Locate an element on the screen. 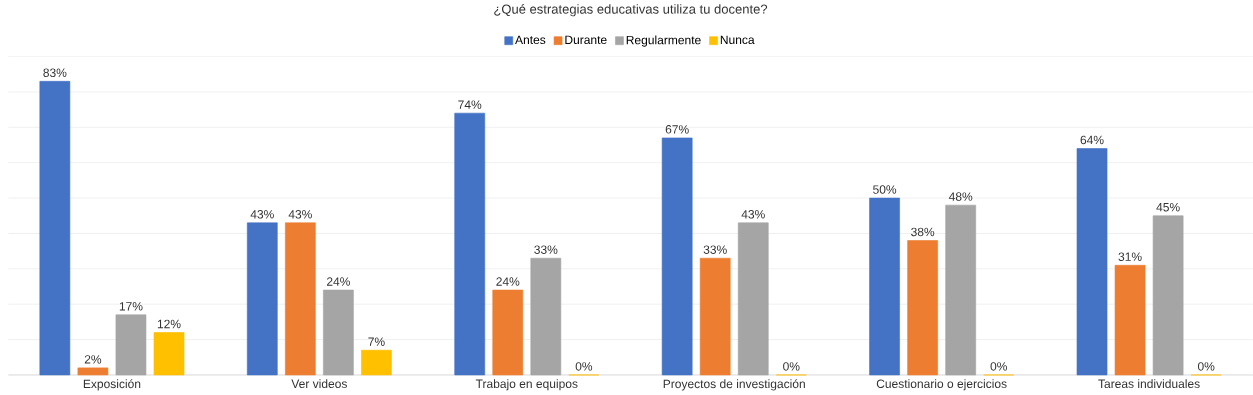  data-label: 7% is located at coordinates (376, 342).